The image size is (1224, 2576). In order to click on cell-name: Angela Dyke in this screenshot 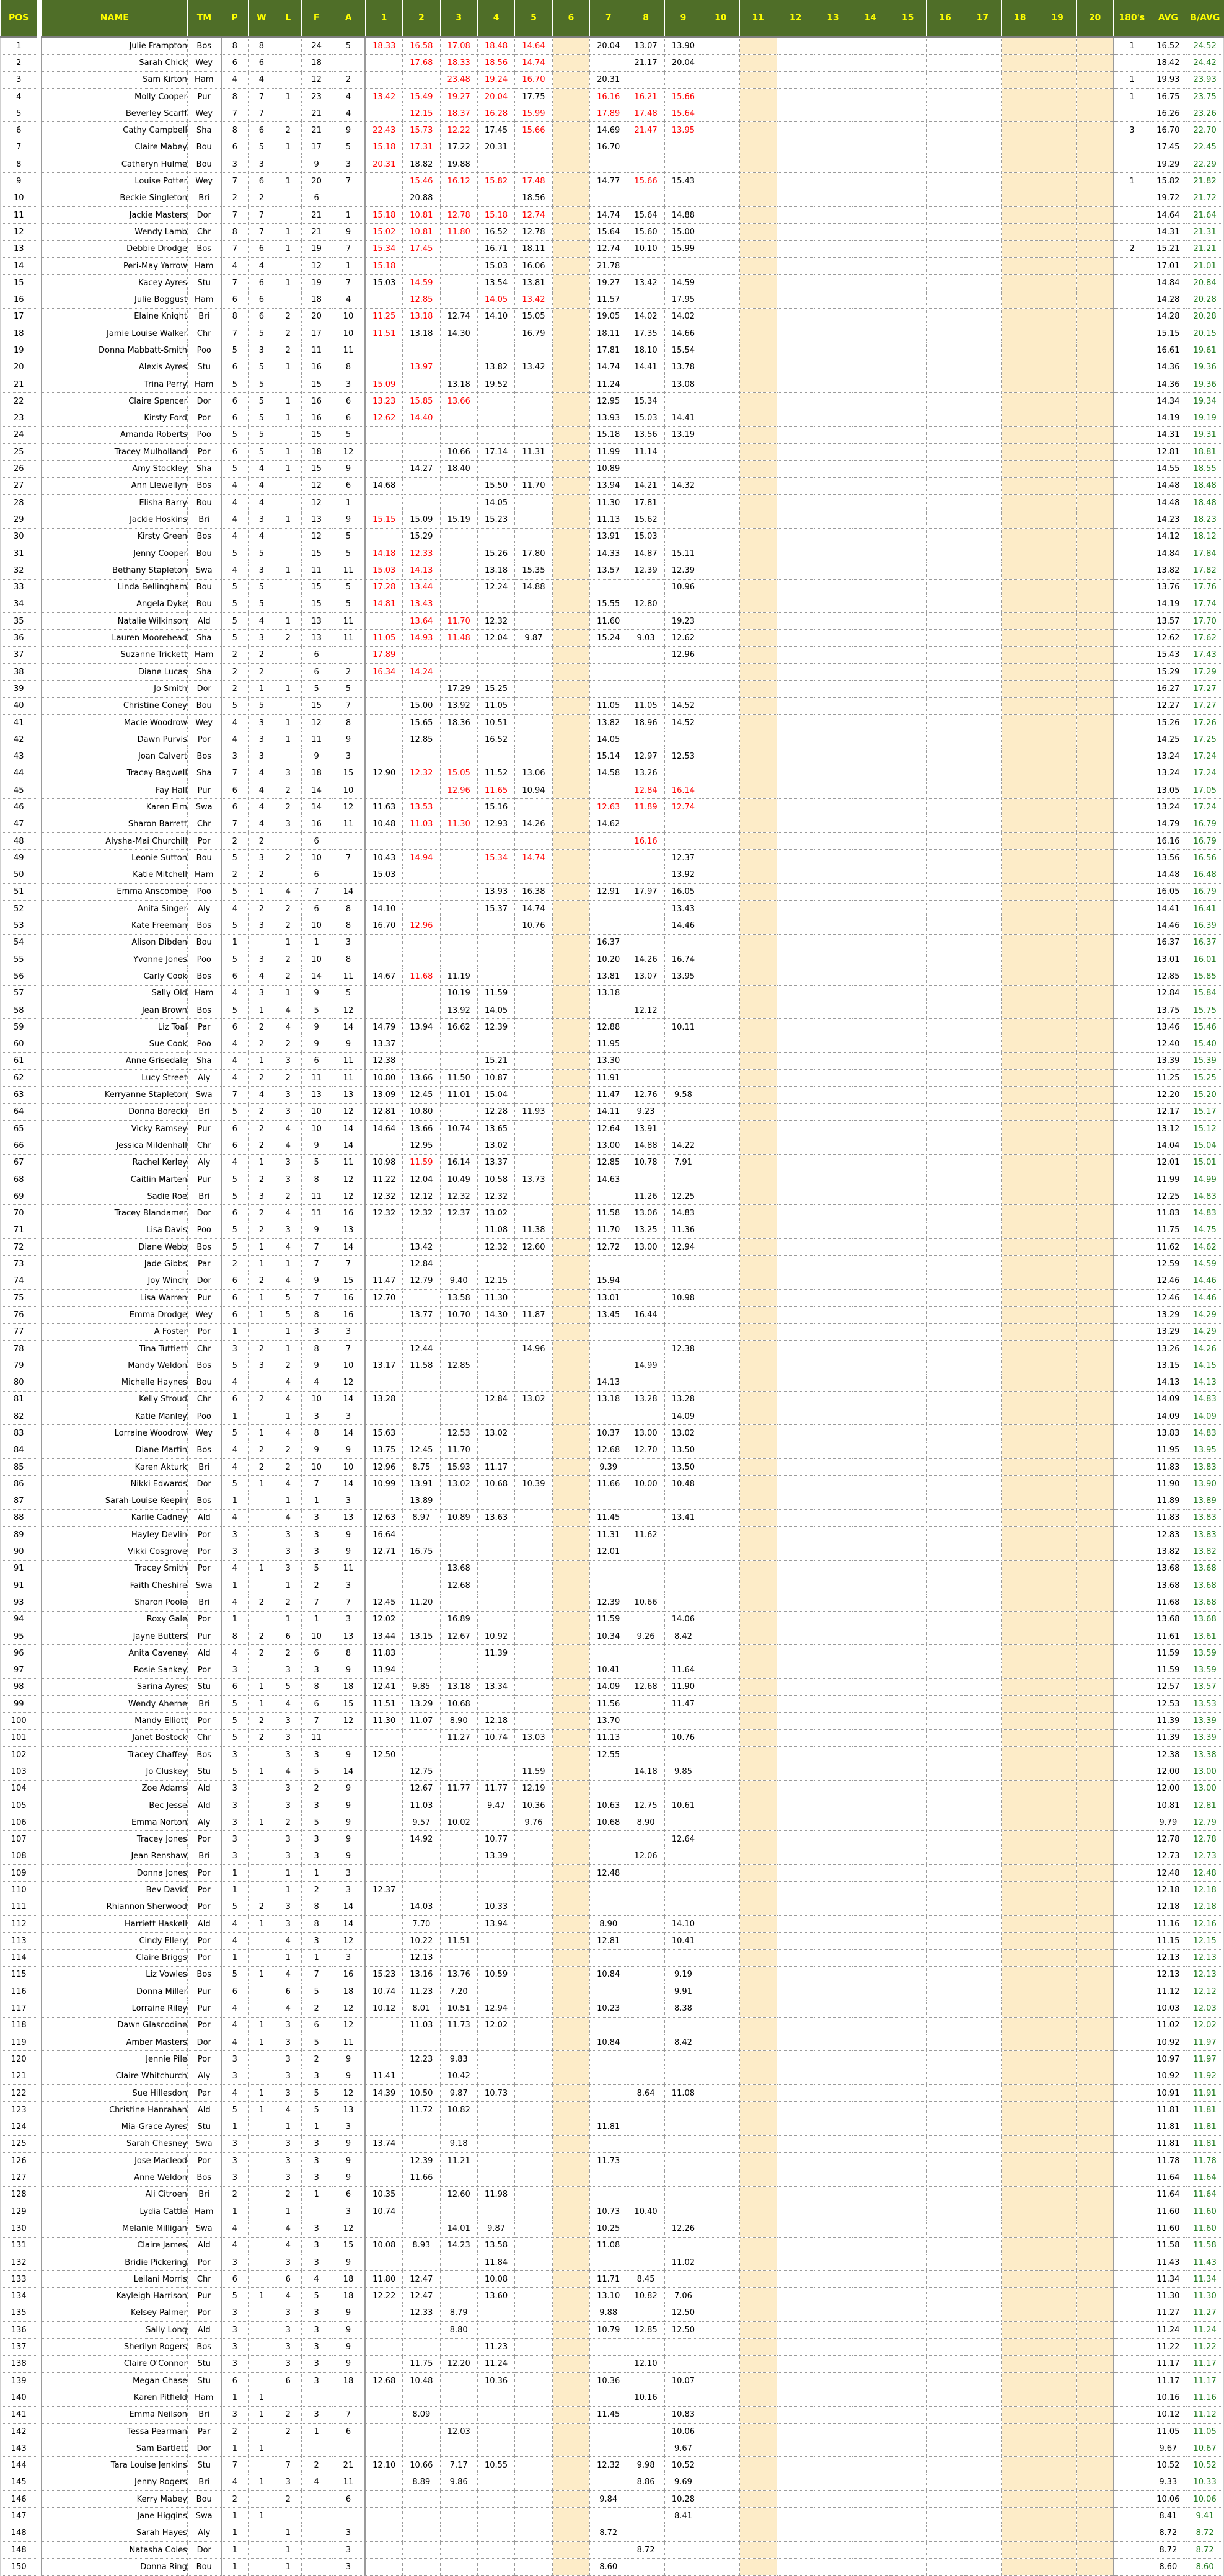, I will do `click(115, 605)`.